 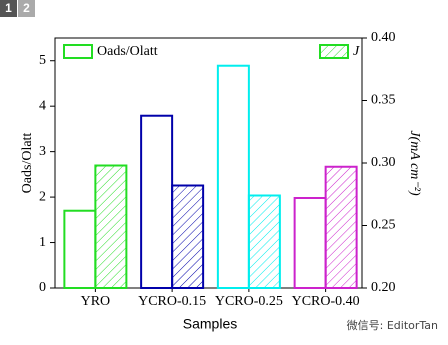 What do you see at coordinates (383, 37) in the screenshot?
I see `y2-tick-label: 0.40` at bounding box center [383, 37].